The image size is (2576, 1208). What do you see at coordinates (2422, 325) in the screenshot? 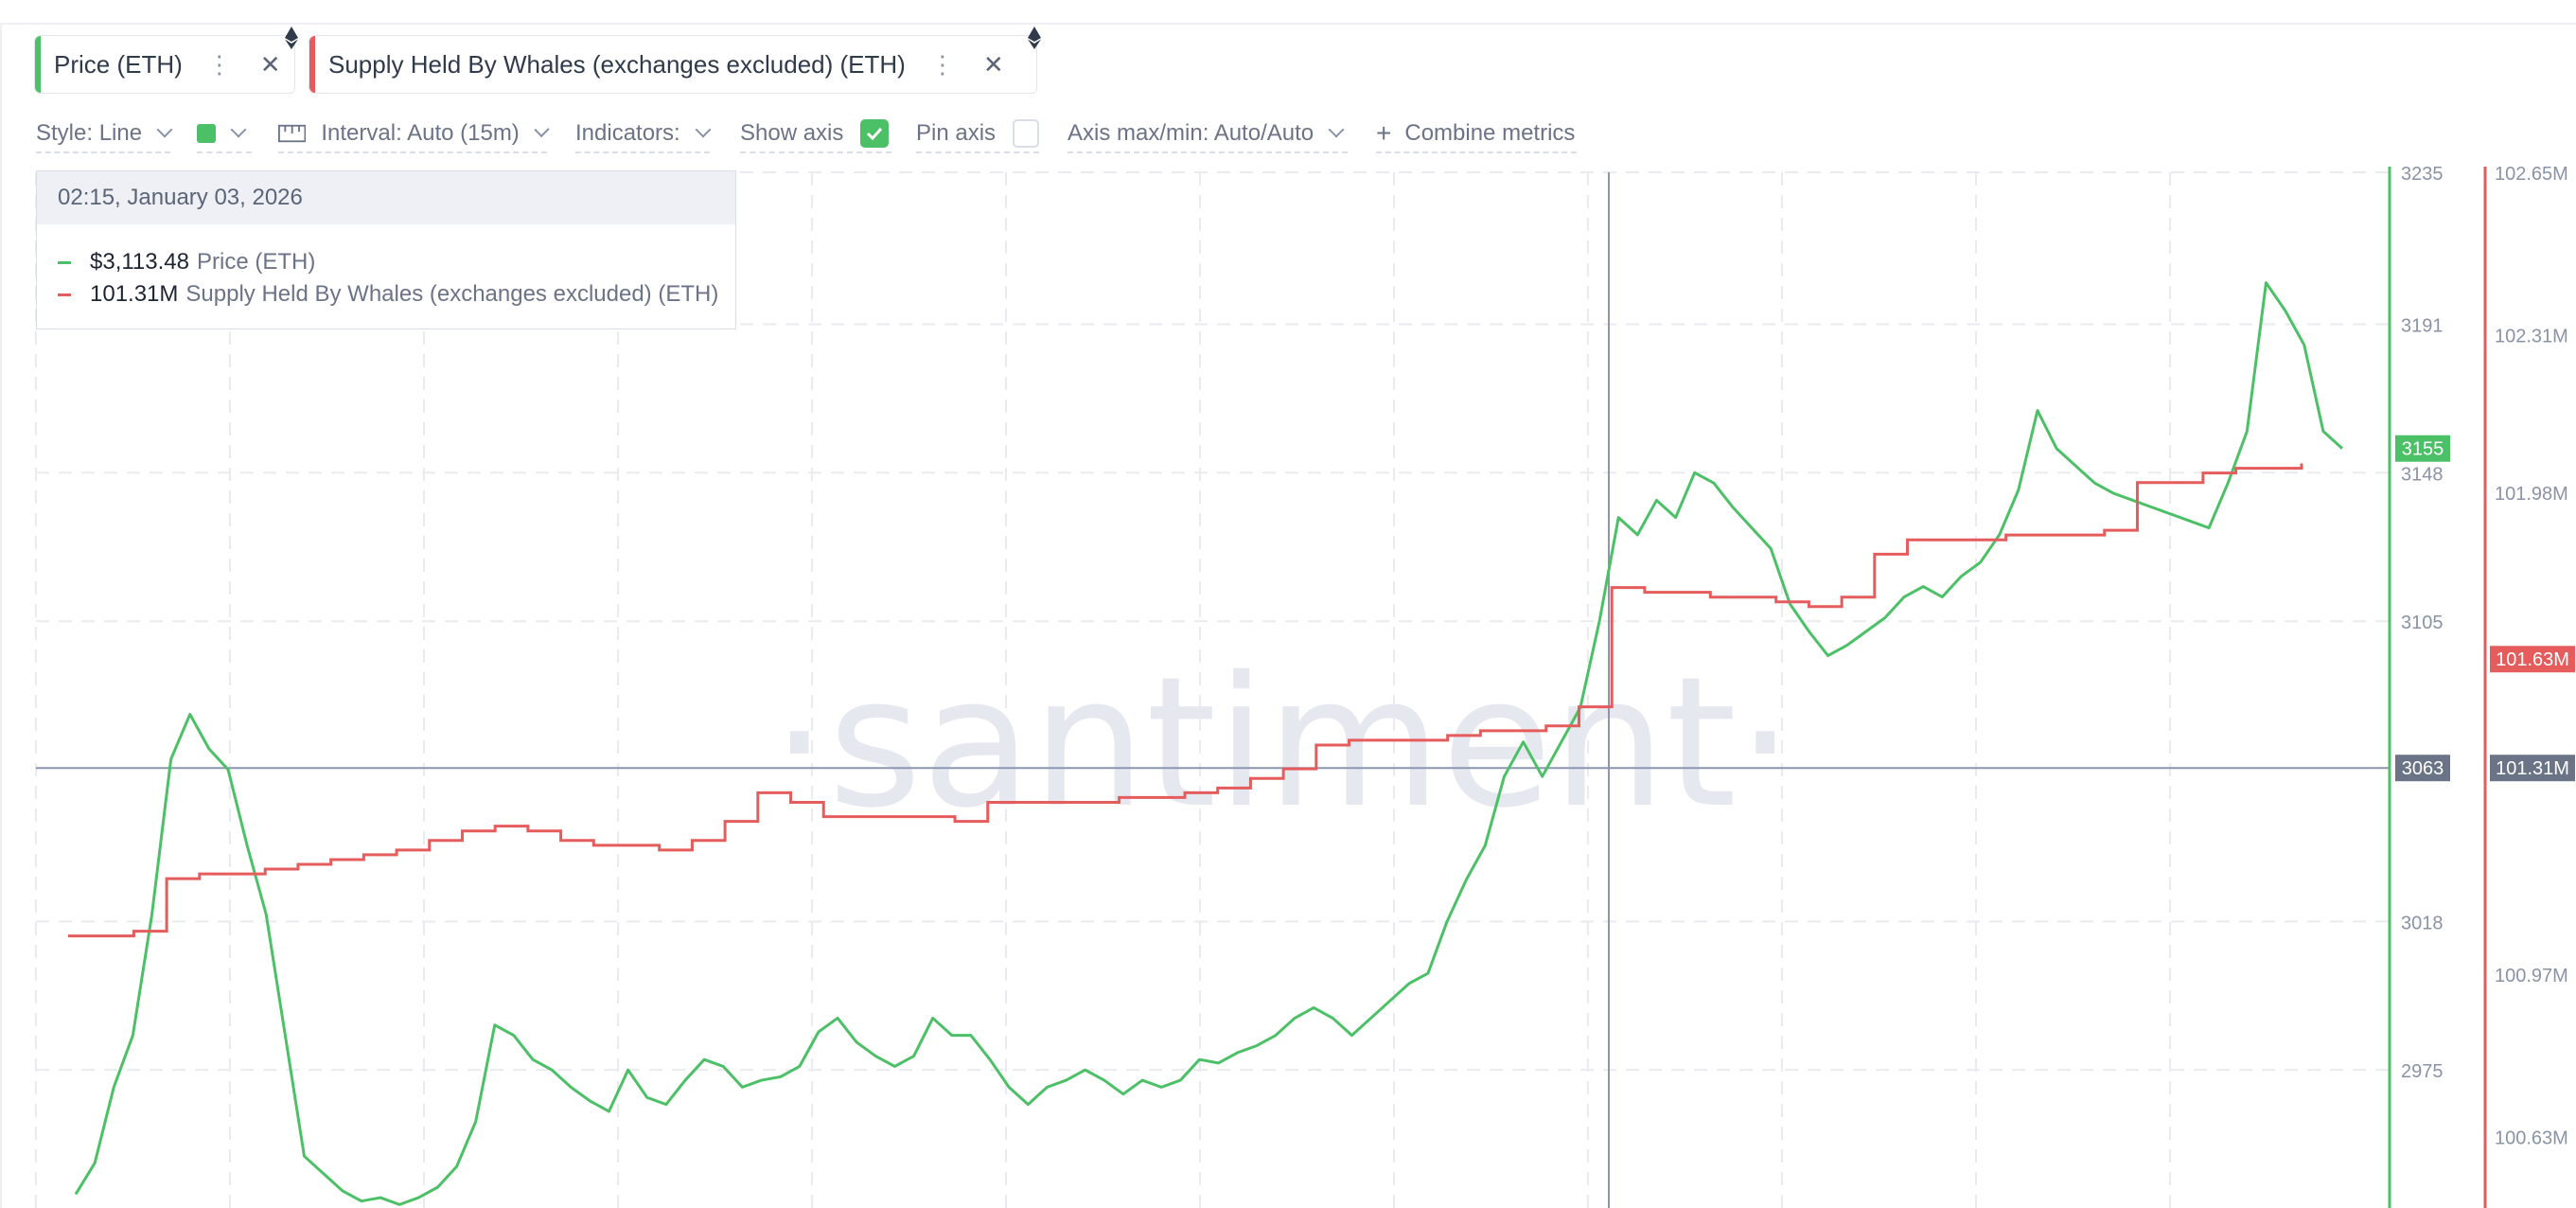
I see `price-tick-label: 3191` at bounding box center [2422, 325].